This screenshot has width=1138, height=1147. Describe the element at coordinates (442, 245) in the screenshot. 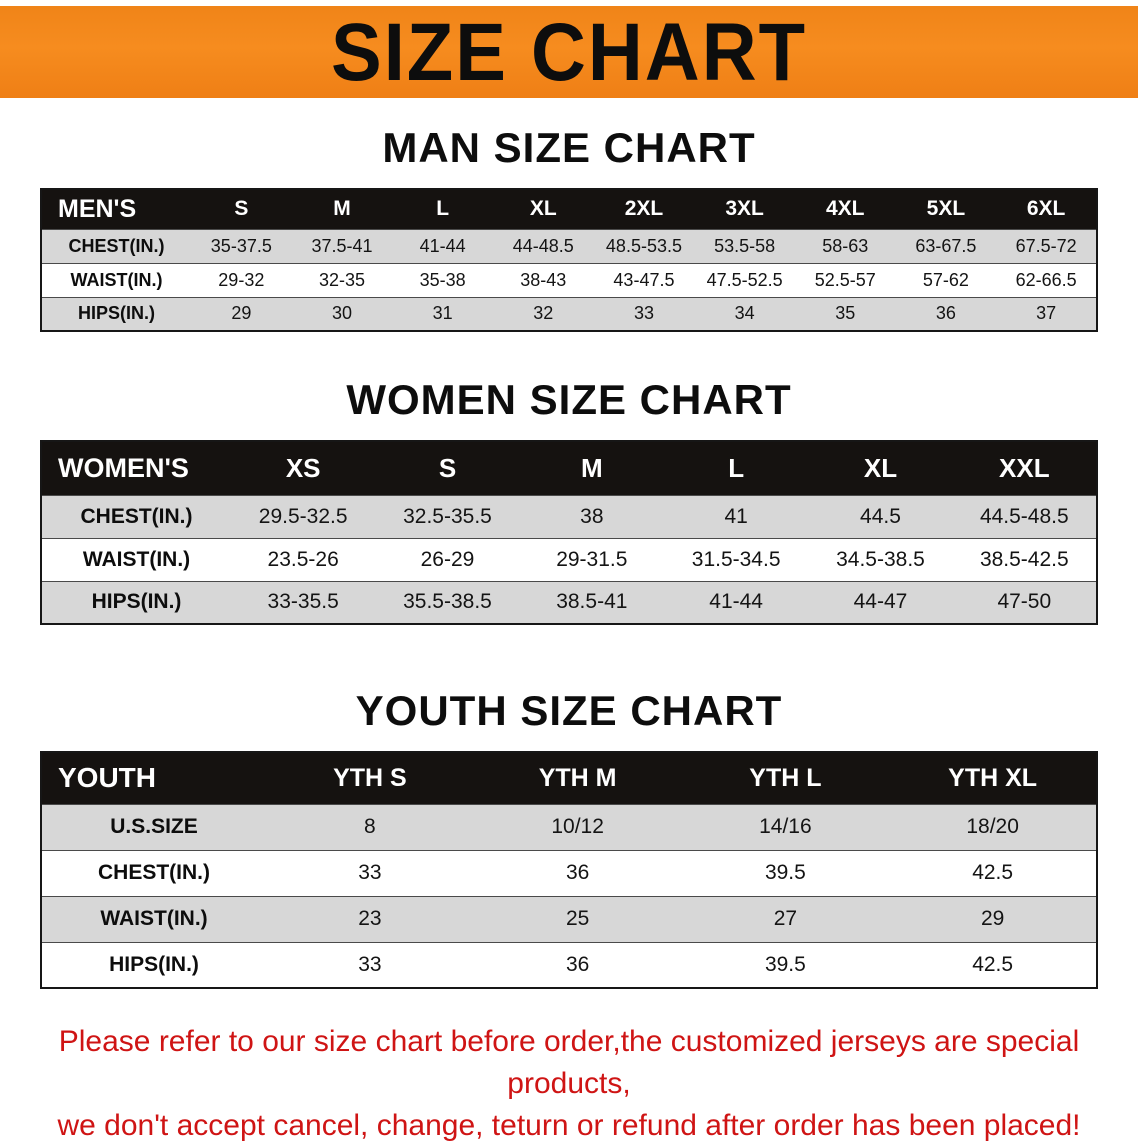

I see `value-cell: 41-44` at that location.